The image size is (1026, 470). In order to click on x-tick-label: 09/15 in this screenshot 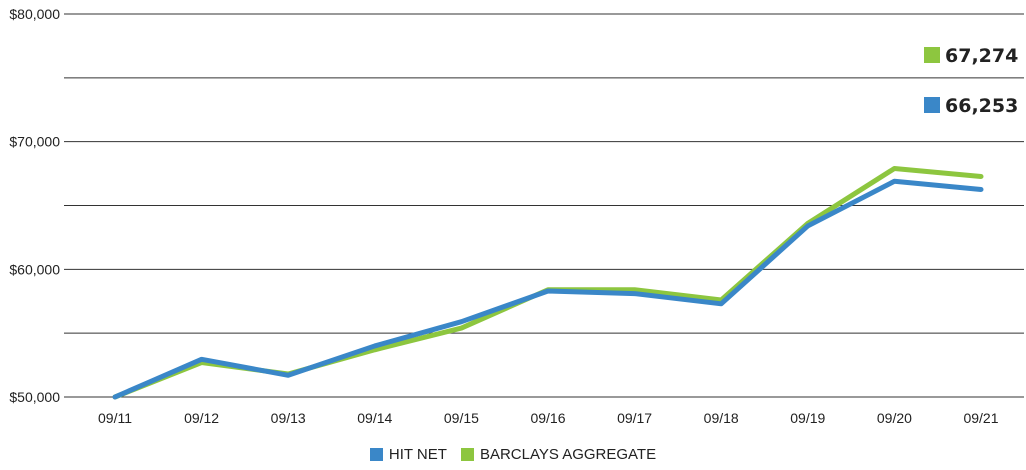, I will do `click(461, 418)`.